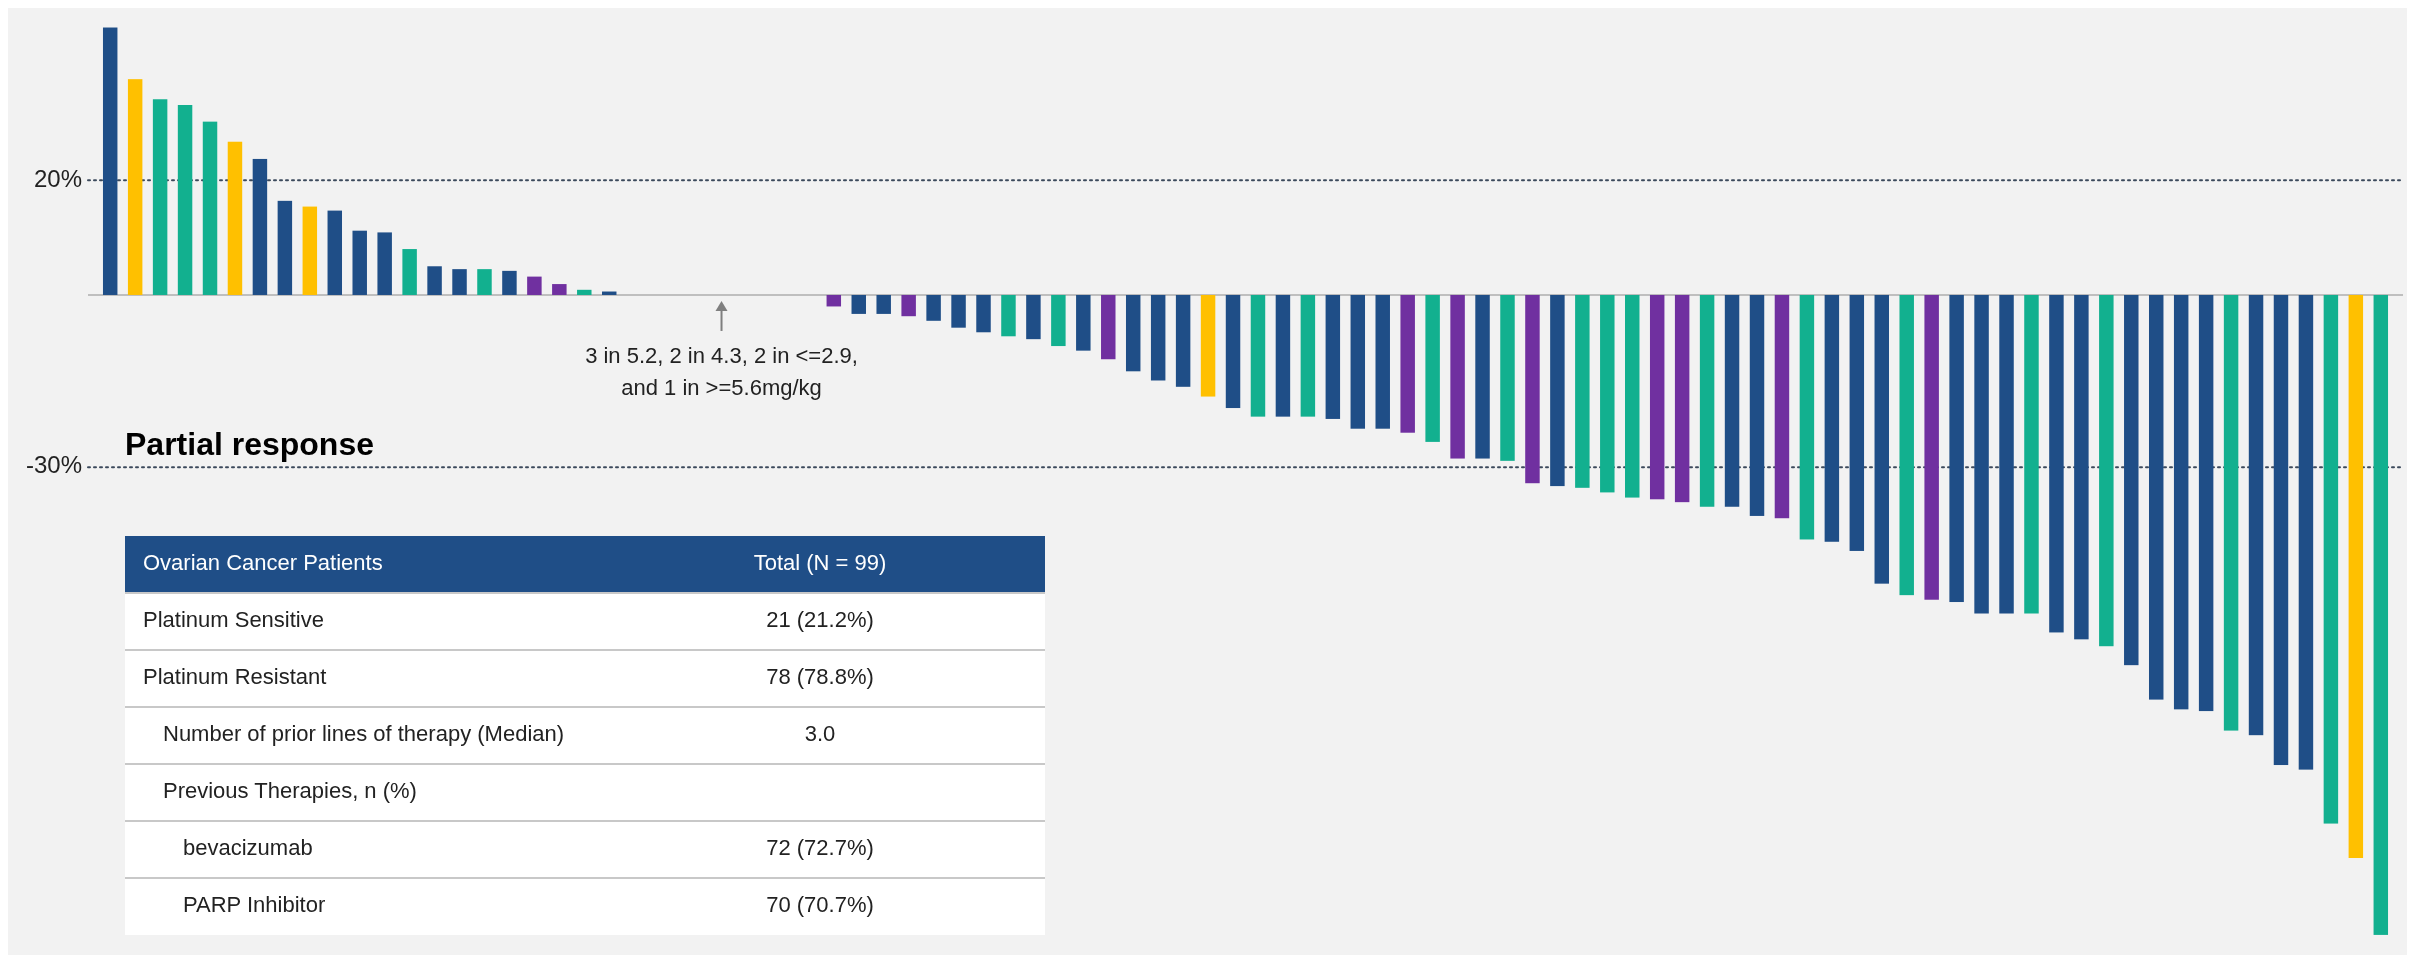 This screenshot has width=2415, height=963. I want to click on annotation: Number of prior lines of therapy (Median), so click(364, 734).